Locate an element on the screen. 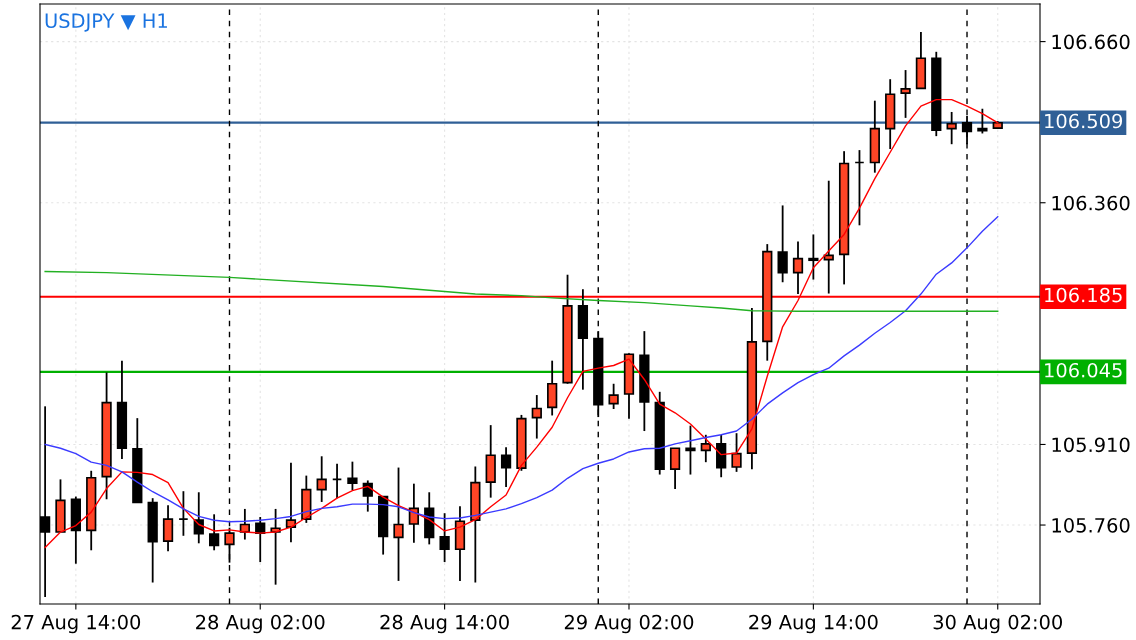 This screenshot has width=1136, height=640. x-tick-label: 28 Aug 14:00 is located at coordinates (444, 624).